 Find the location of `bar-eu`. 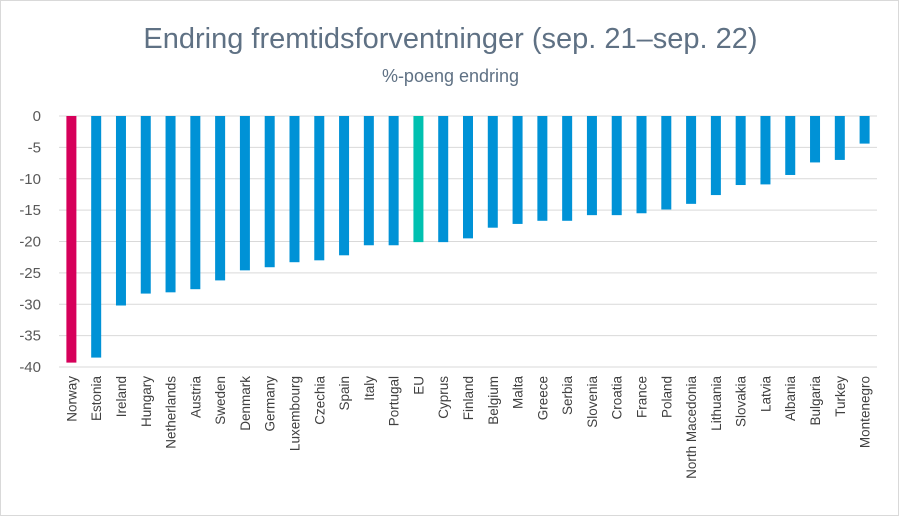

bar-eu is located at coordinates (418, 179).